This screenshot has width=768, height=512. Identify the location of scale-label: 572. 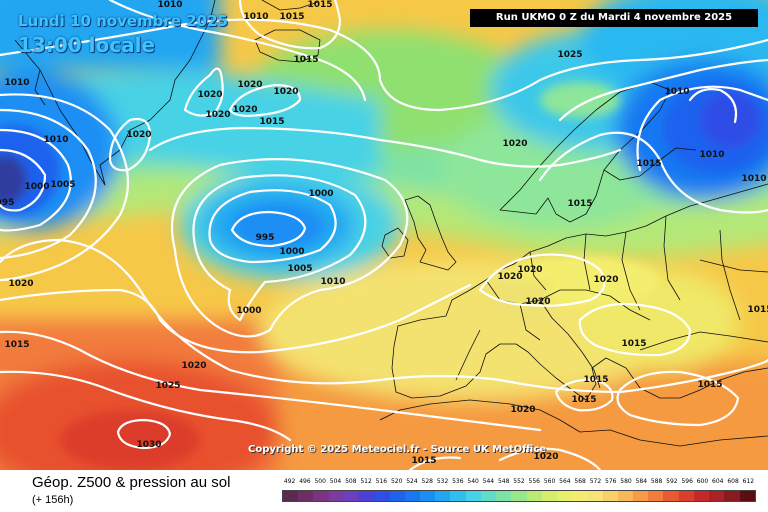
(595, 481).